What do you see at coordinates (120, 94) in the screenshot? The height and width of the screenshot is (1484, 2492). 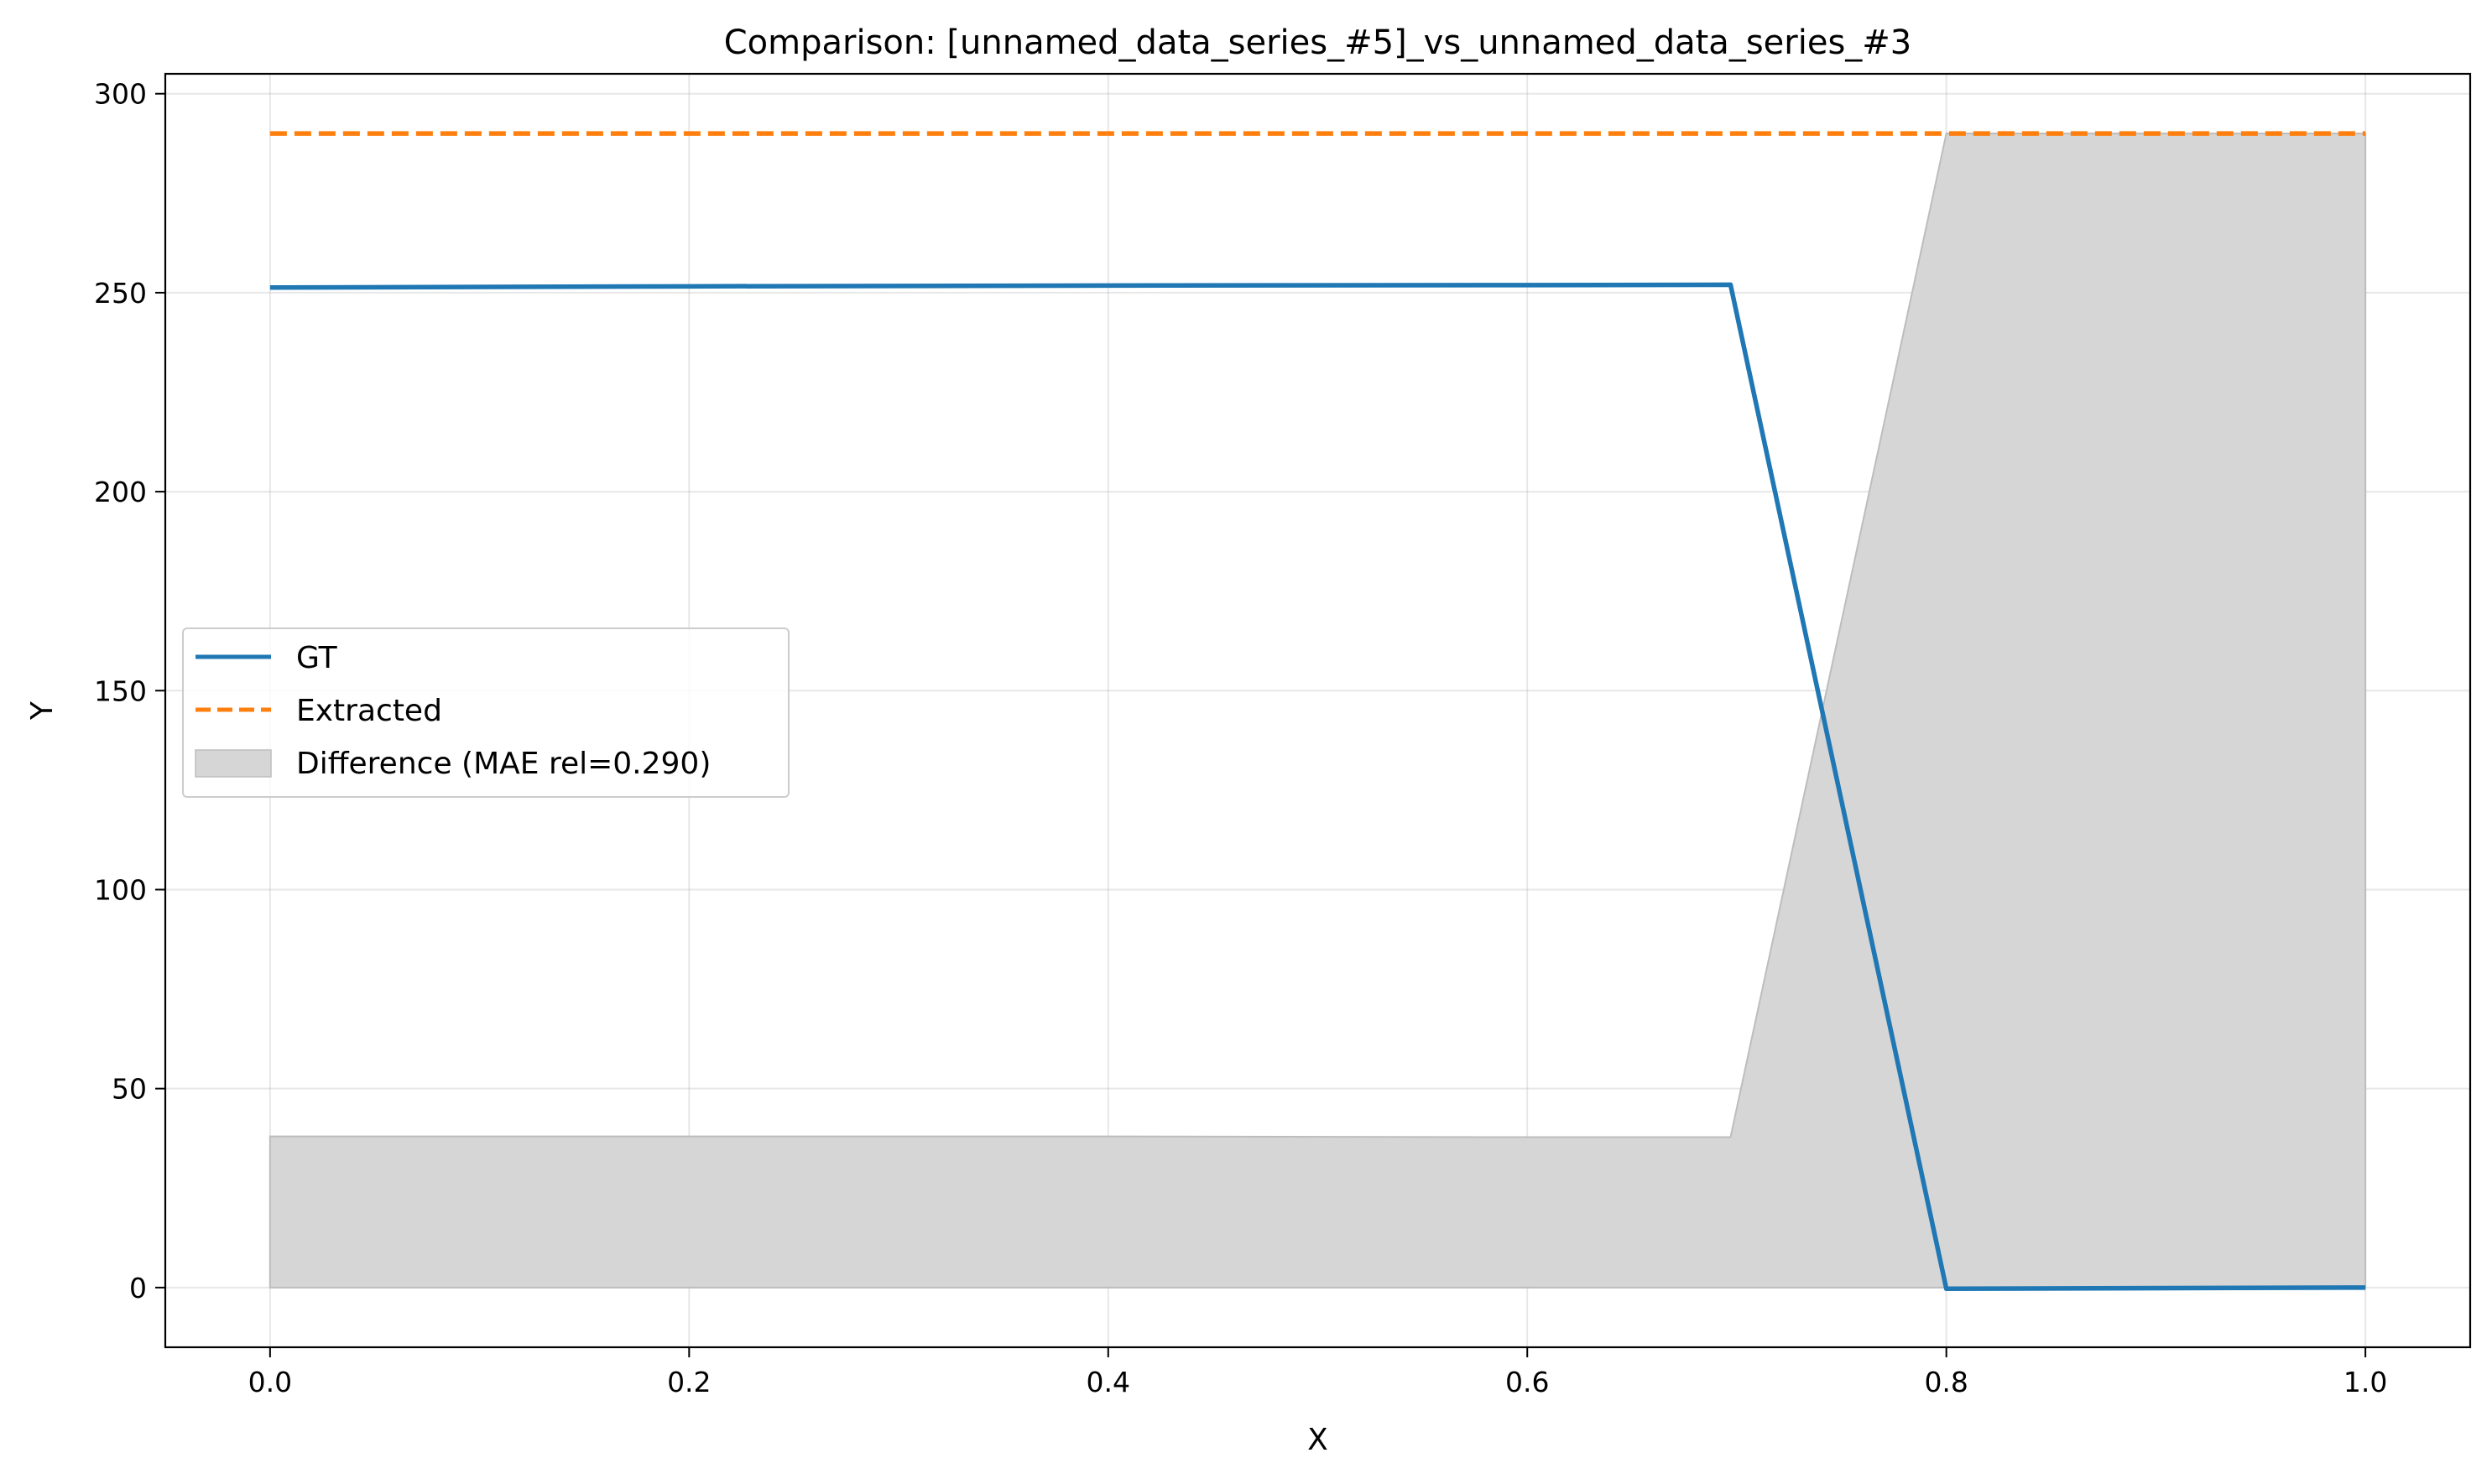 I see `y-tick-label: 300` at bounding box center [120, 94].